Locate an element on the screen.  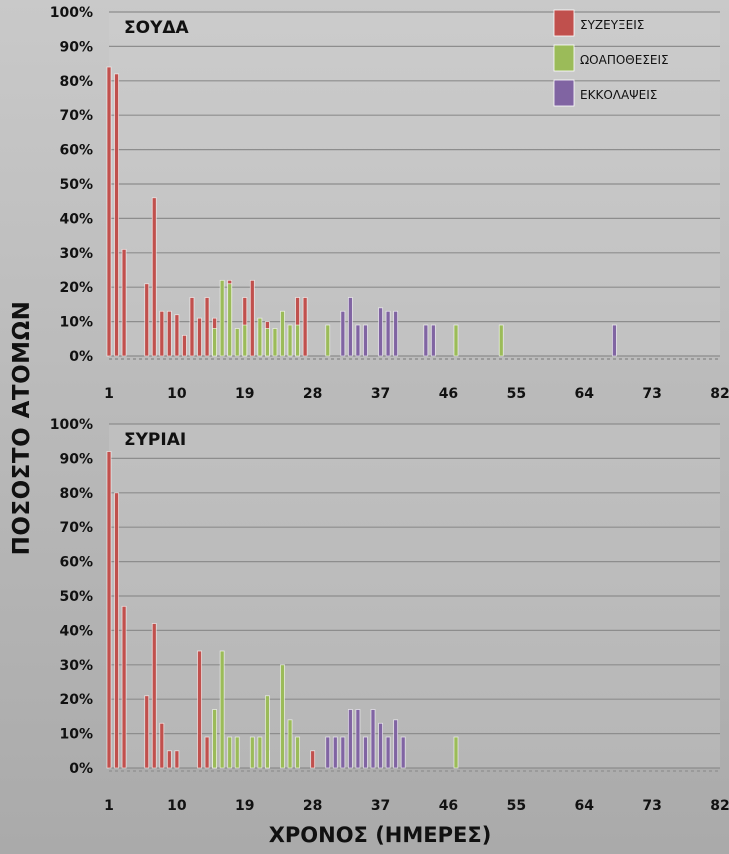
x-tick-label: 28 is located at coordinates (312, 394).